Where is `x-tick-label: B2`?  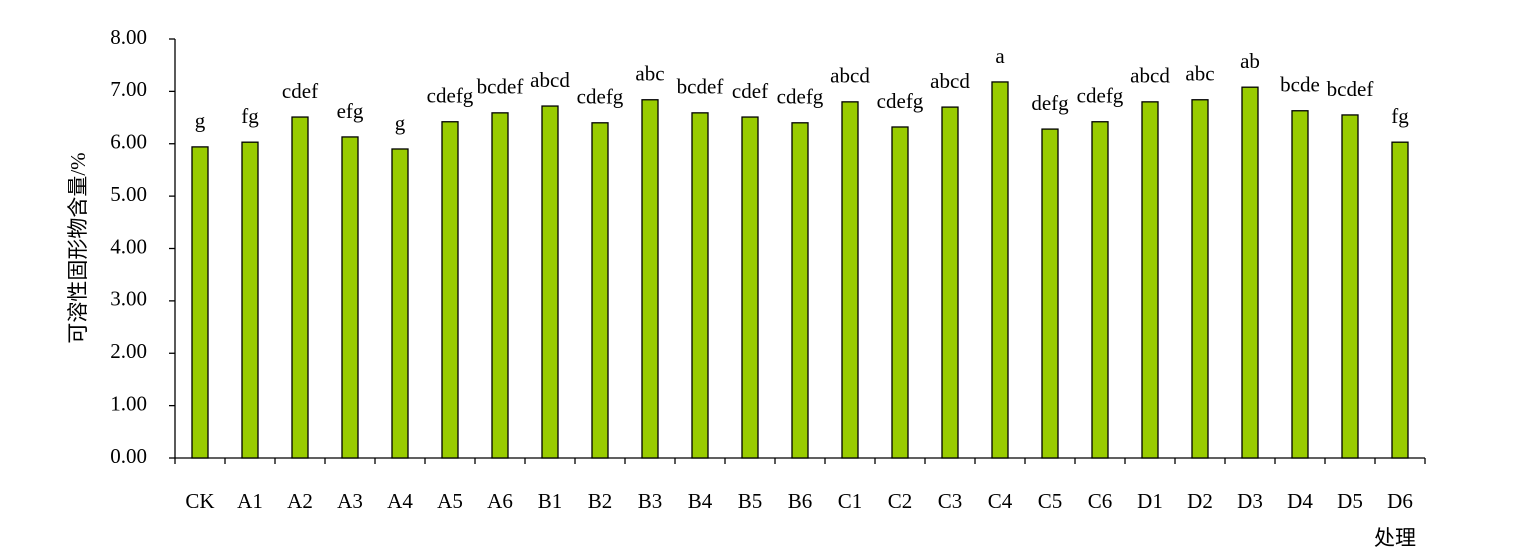 x-tick-label: B2 is located at coordinates (600, 501).